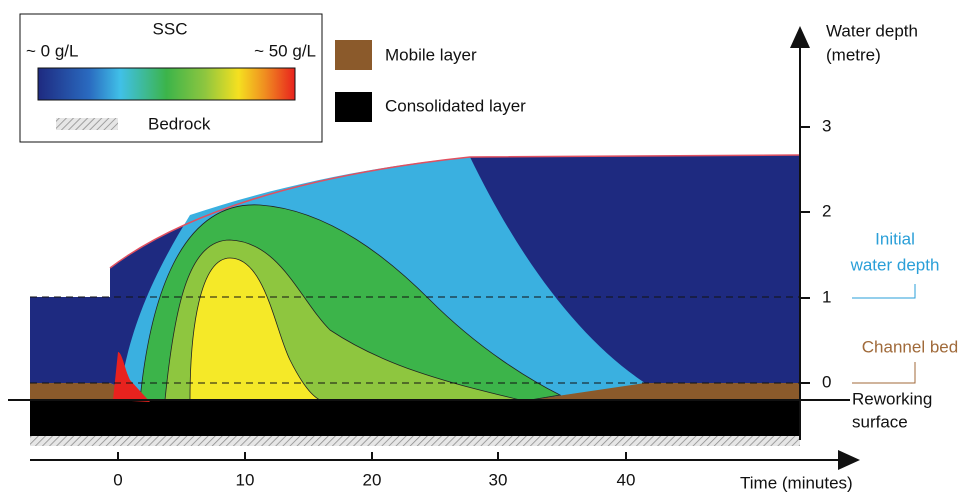  What do you see at coordinates (910, 346) in the screenshot?
I see `channel-label: Channel bed` at bounding box center [910, 346].